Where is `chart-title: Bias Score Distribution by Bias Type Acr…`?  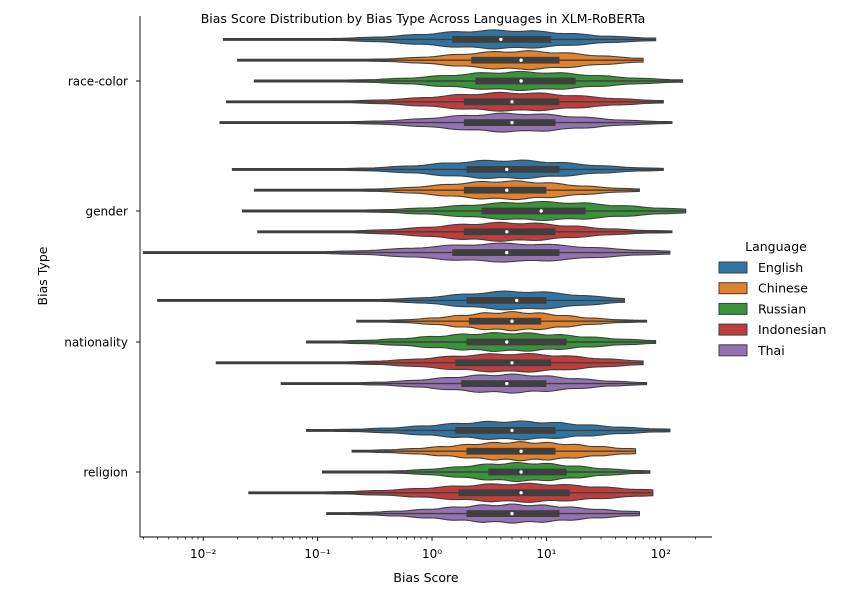 chart-title: Bias Score Distribution by Bias Type Acr… is located at coordinates (423, 18).